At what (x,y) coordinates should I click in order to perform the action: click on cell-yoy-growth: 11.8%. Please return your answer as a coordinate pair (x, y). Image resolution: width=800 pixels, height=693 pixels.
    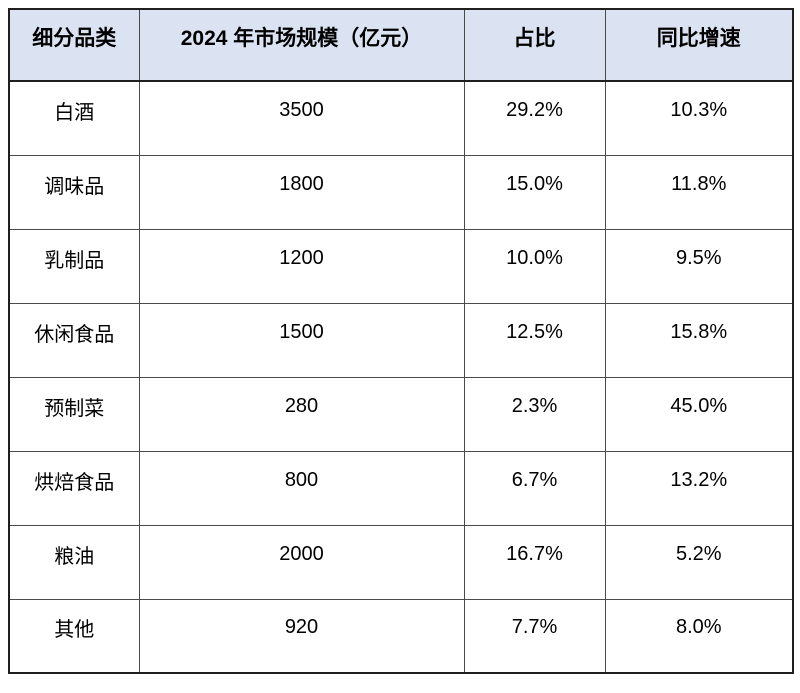
    Looking at the image, I should click on (699, 192).